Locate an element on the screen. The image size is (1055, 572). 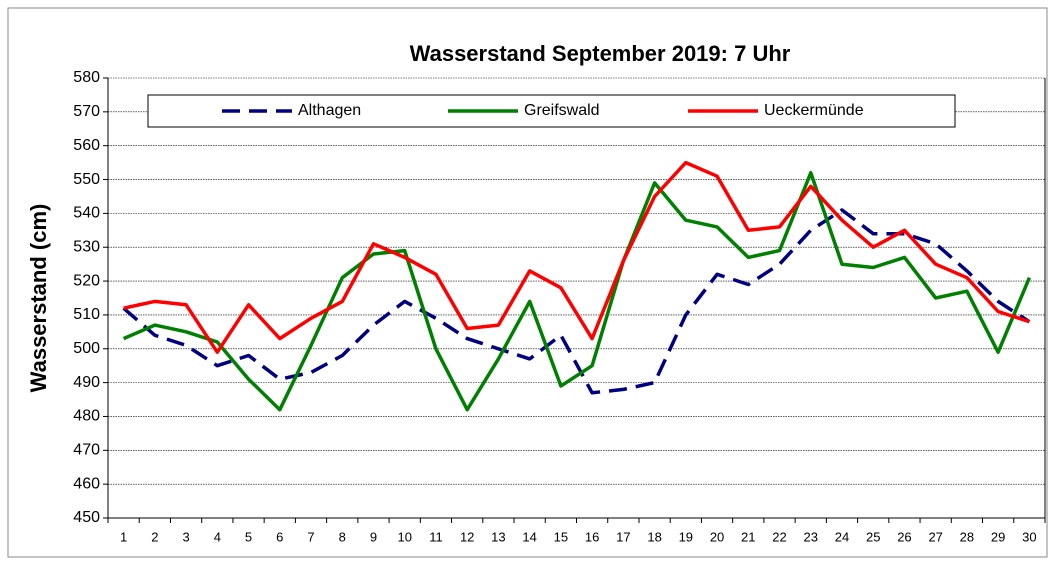
x-tick-label: 24 is located at coordinates (842, 536).